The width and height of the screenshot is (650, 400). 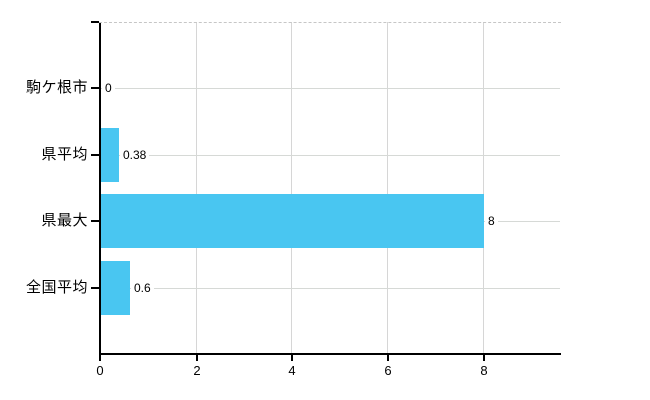 What do you see at coordinates (64, 154) in the screenshot?
I see `category-label: 県平均` at bounding box center [64, 154].